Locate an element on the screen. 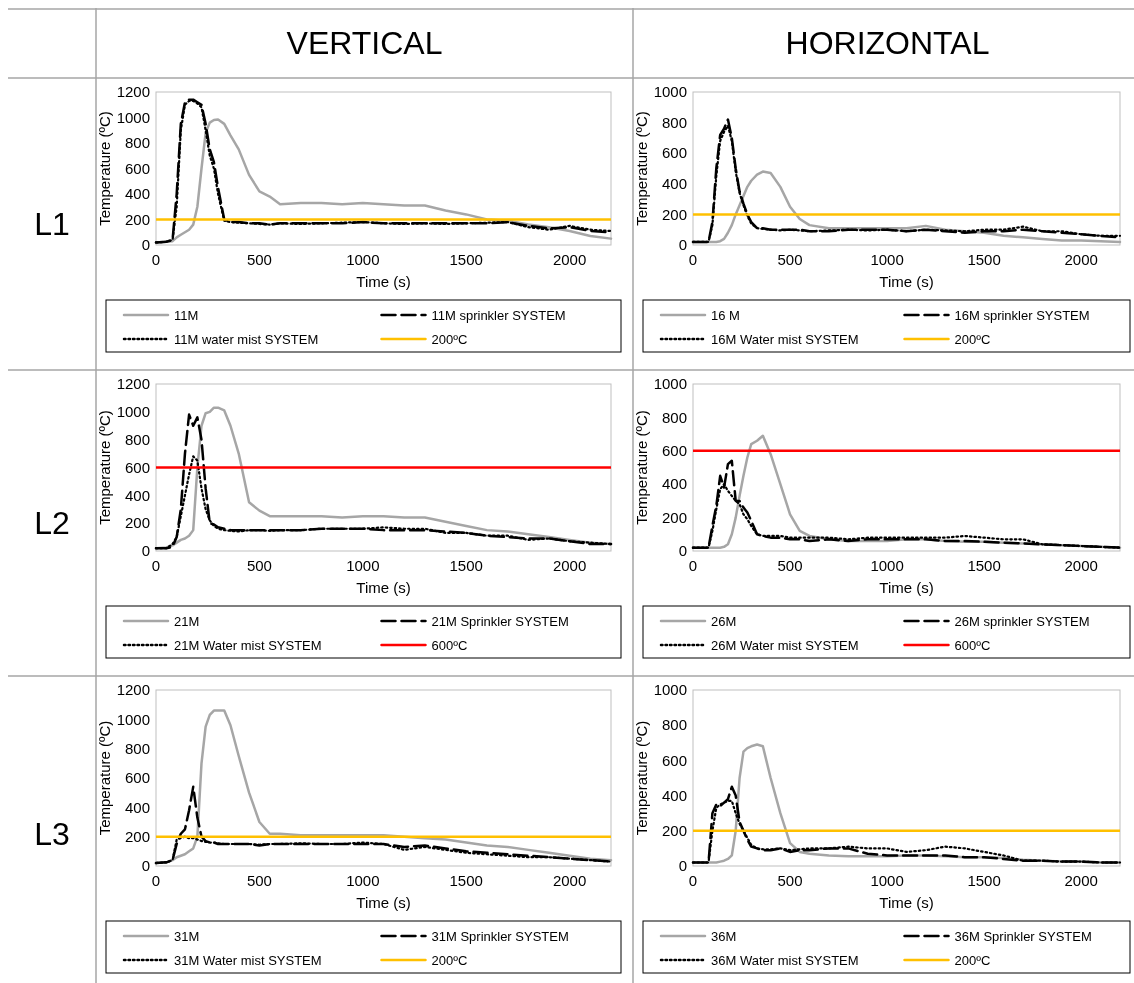 The height and width of the screenshot is (983, 1134). legend-label: 31M Sprinkler SYSTEM is located at coordinates (500, 936).